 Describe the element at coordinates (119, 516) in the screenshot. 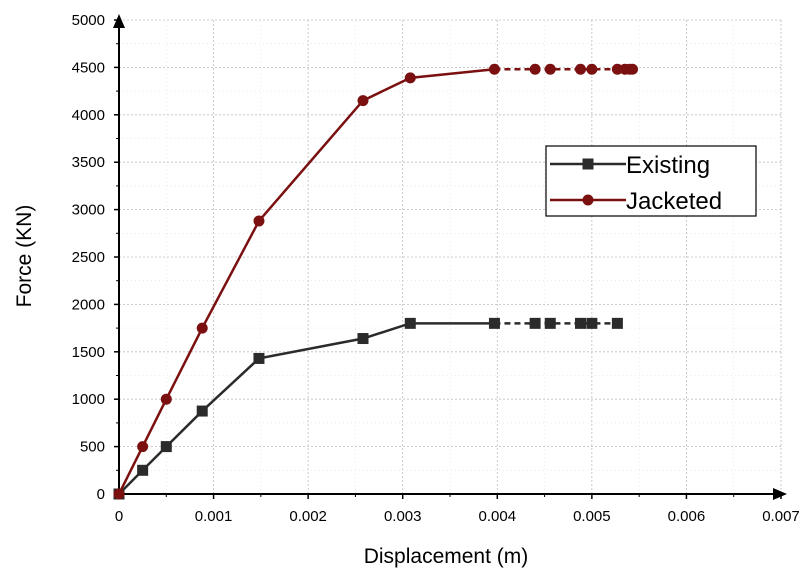

I see `x-tick-label: 0` at that location.